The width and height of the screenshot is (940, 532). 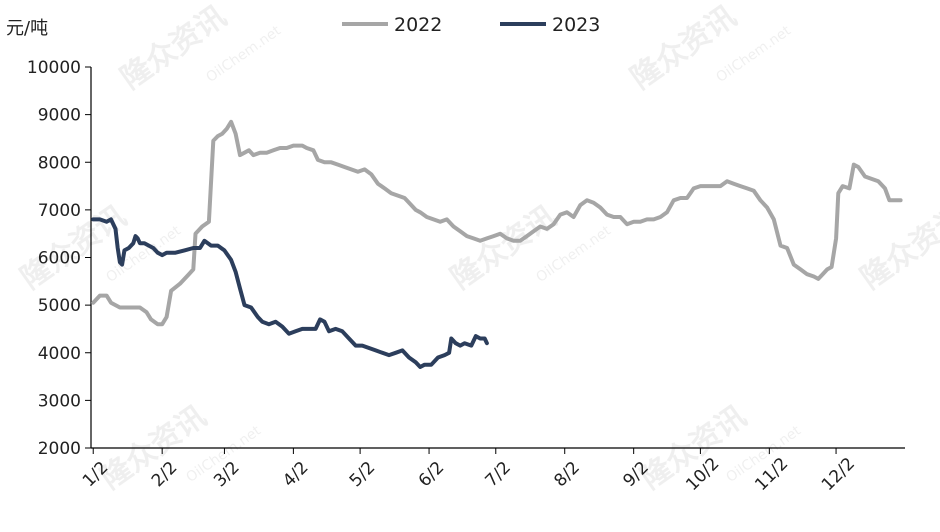 What do you see at coordinates (838, 474) in the screenshot?
I see `x-tick-label: 12/2` at bounding box center [838, 474].